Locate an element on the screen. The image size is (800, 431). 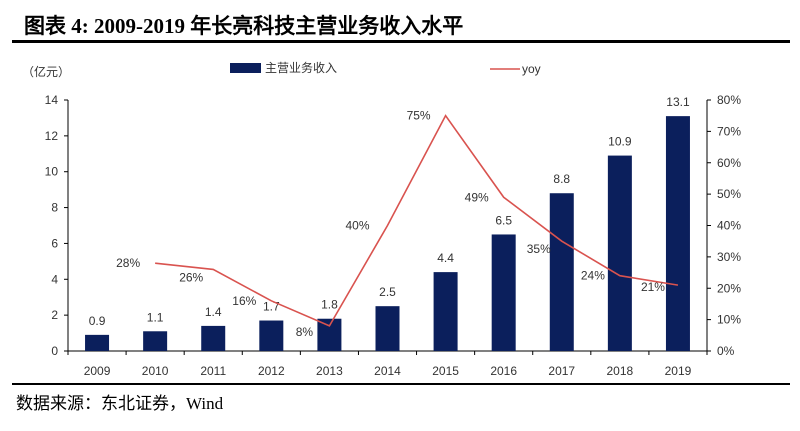
x-tick-label: 2011 is located at coordinates (213, 371).